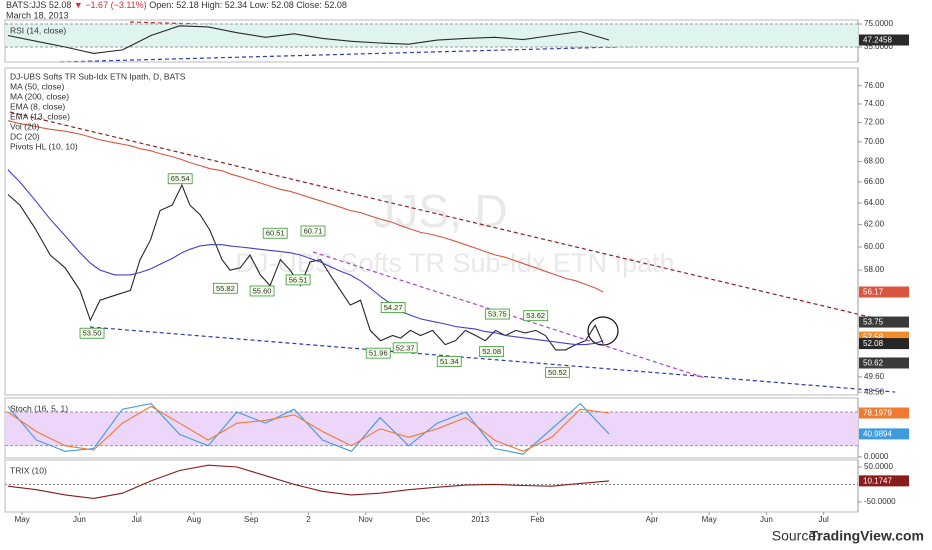 This screenshot has height=550, width=932. What do you see at coordinates (37, 106) in the screenshot?
I see `legend-entry: EMA (8, close)` at bounding box center [37, 106].